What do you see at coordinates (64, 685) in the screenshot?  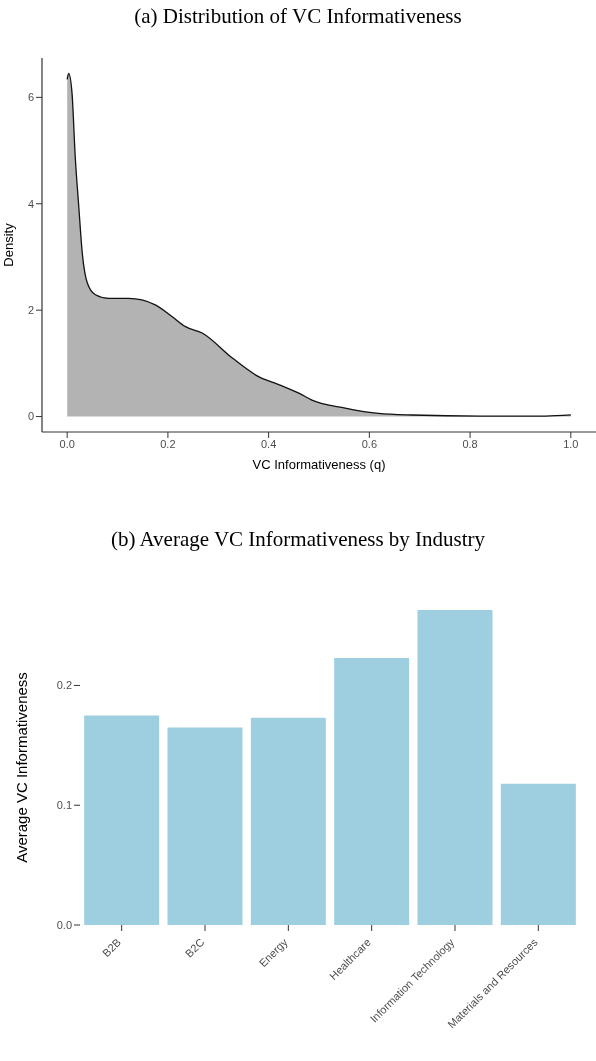 I see `y-tick-label: 0.2` at bounding box center [64, 685].